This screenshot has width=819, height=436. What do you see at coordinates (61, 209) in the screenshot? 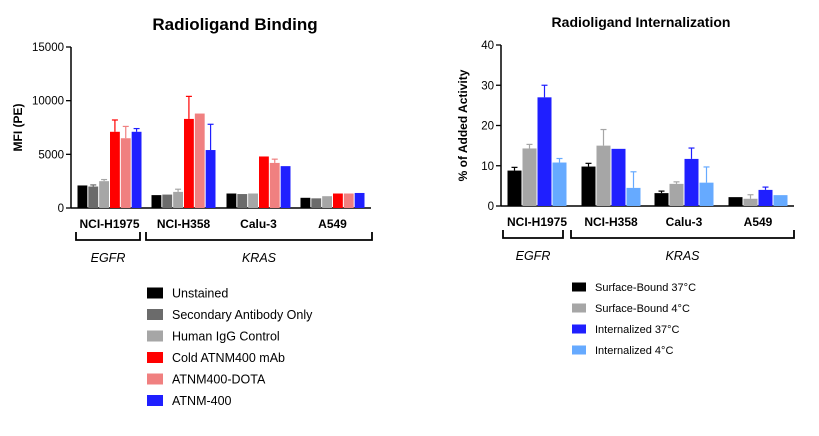
I see `chart1-y-tick-label: 0` at bounding box center [61, 209].